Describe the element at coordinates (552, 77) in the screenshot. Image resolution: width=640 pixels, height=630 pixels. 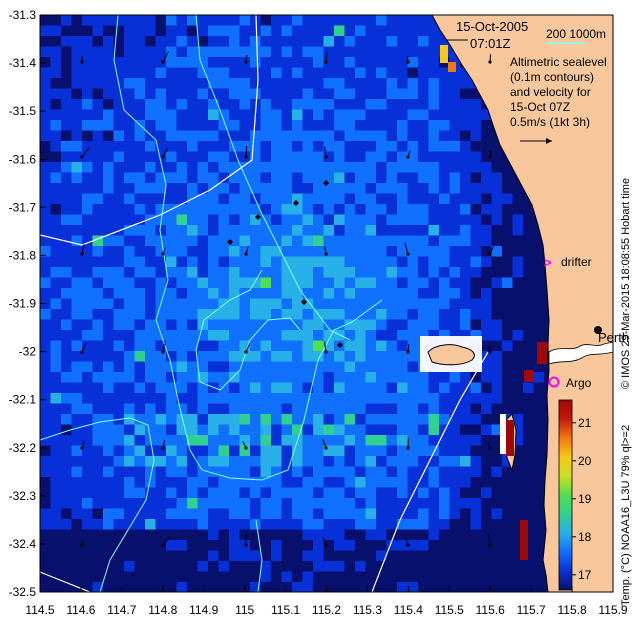
I see `altimetry-line-2: (0.1m contours)` at that location.